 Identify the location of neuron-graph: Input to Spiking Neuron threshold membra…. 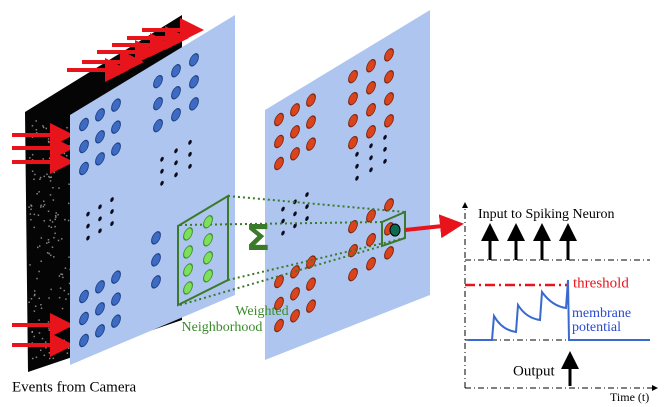
(560, 303).